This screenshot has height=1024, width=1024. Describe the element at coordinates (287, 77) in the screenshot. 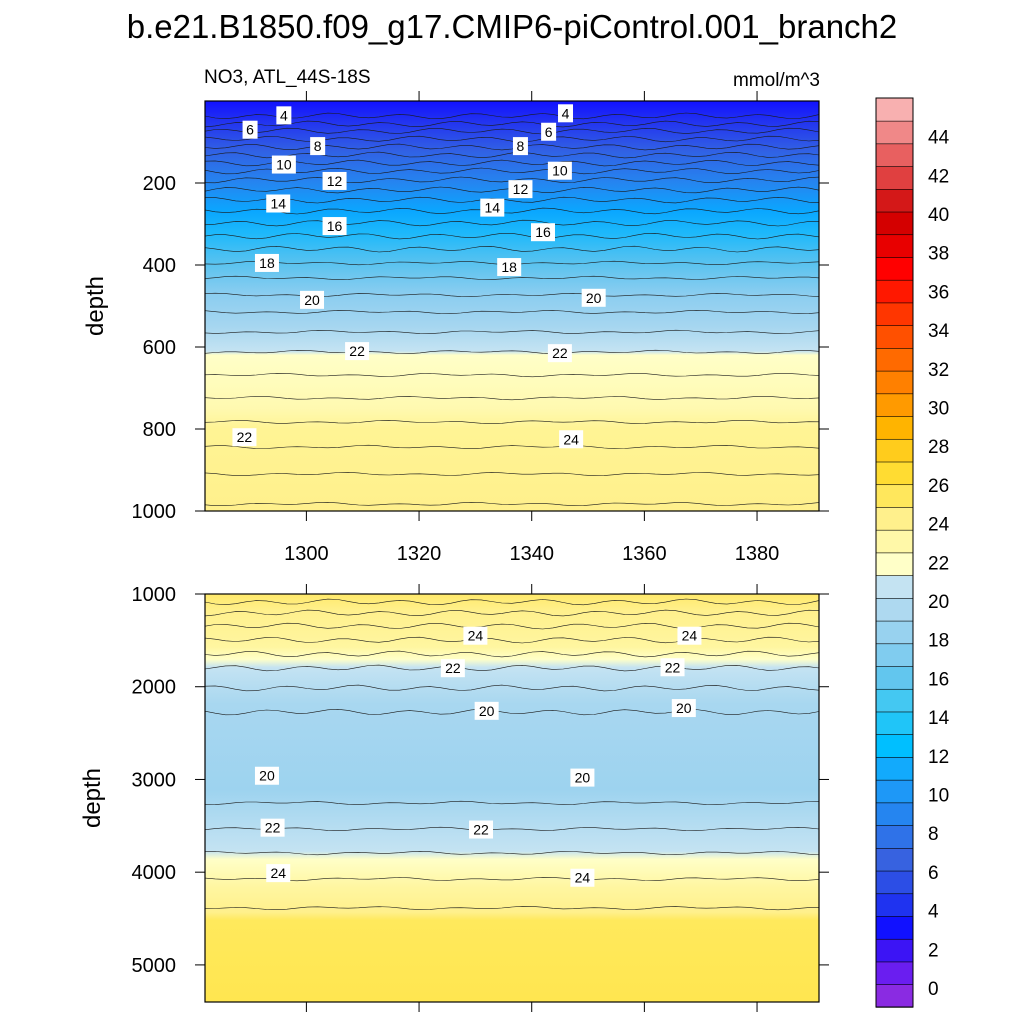

I see `left-string: NO3, ATL_44S-18S` at that location.